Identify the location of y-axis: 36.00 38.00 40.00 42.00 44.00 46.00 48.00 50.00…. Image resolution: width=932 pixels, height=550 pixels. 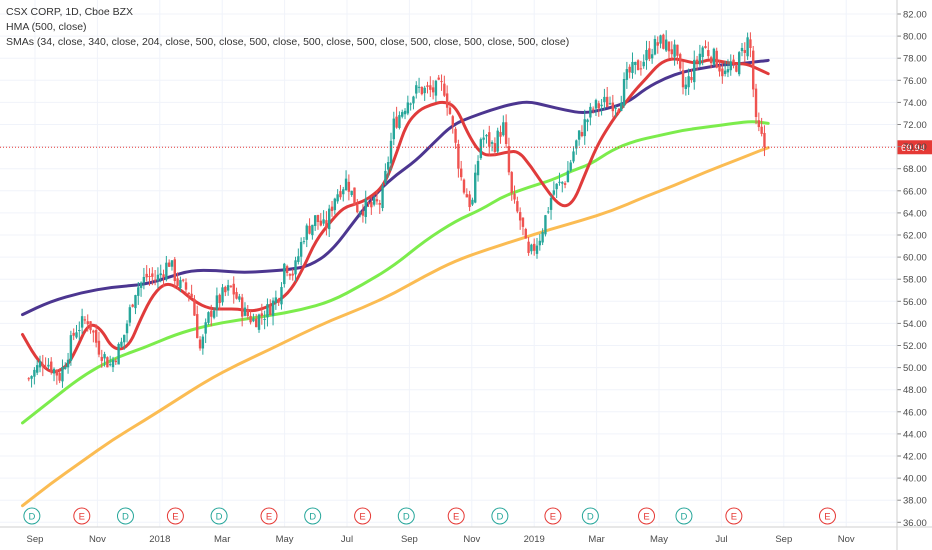
(911, 275).